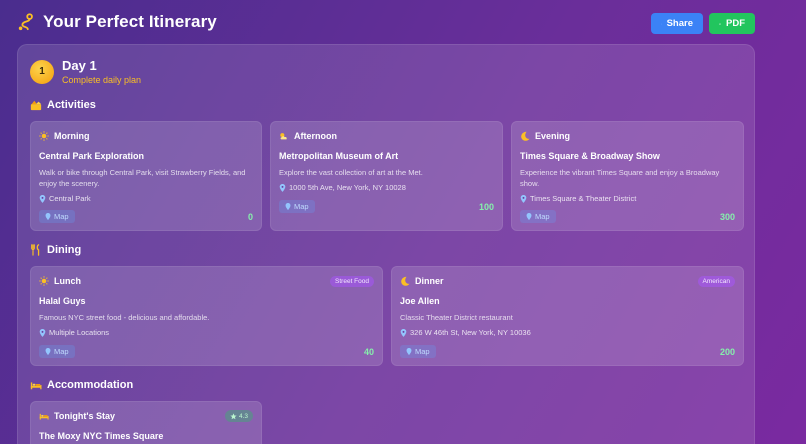 This screenshot has width=806, height=444. Describe the element at coordinates (679, 23) in the screenshot. I see `share-label: Share` at that location.